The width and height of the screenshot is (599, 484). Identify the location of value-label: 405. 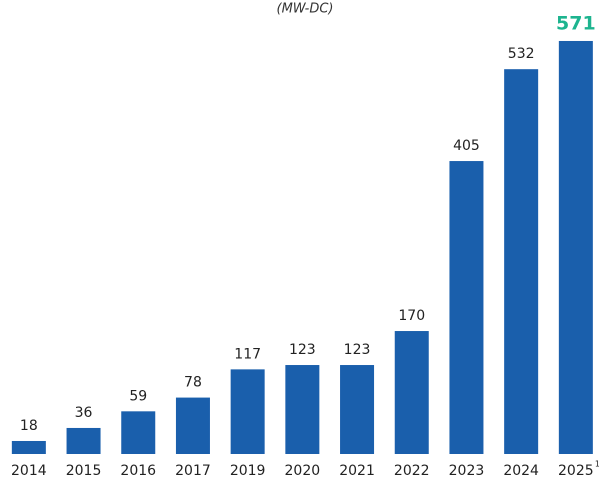
(466, 146).